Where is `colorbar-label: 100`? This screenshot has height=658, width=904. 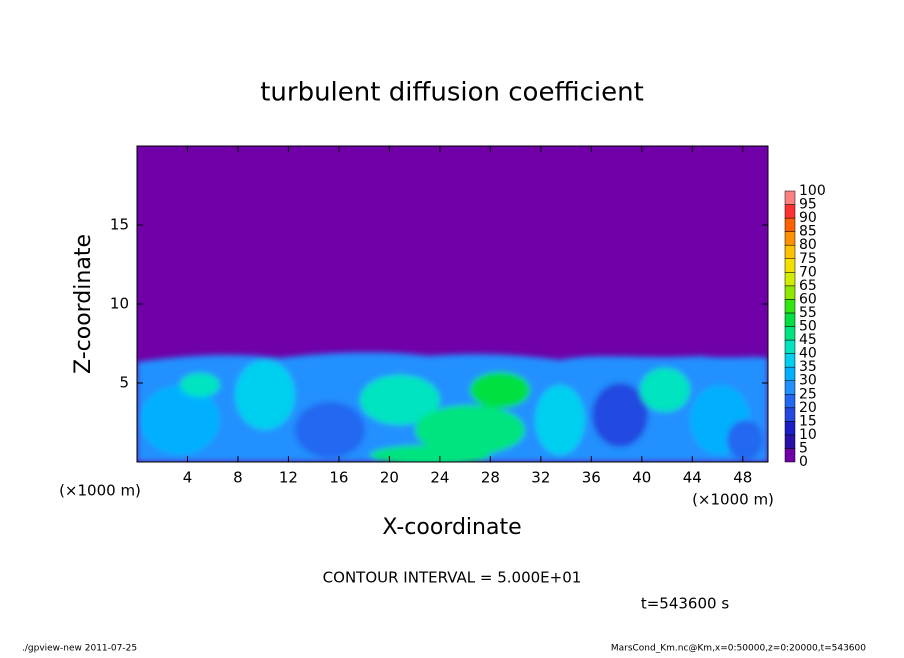
colorbar-label: 100 is located at coordinates (812, 191).